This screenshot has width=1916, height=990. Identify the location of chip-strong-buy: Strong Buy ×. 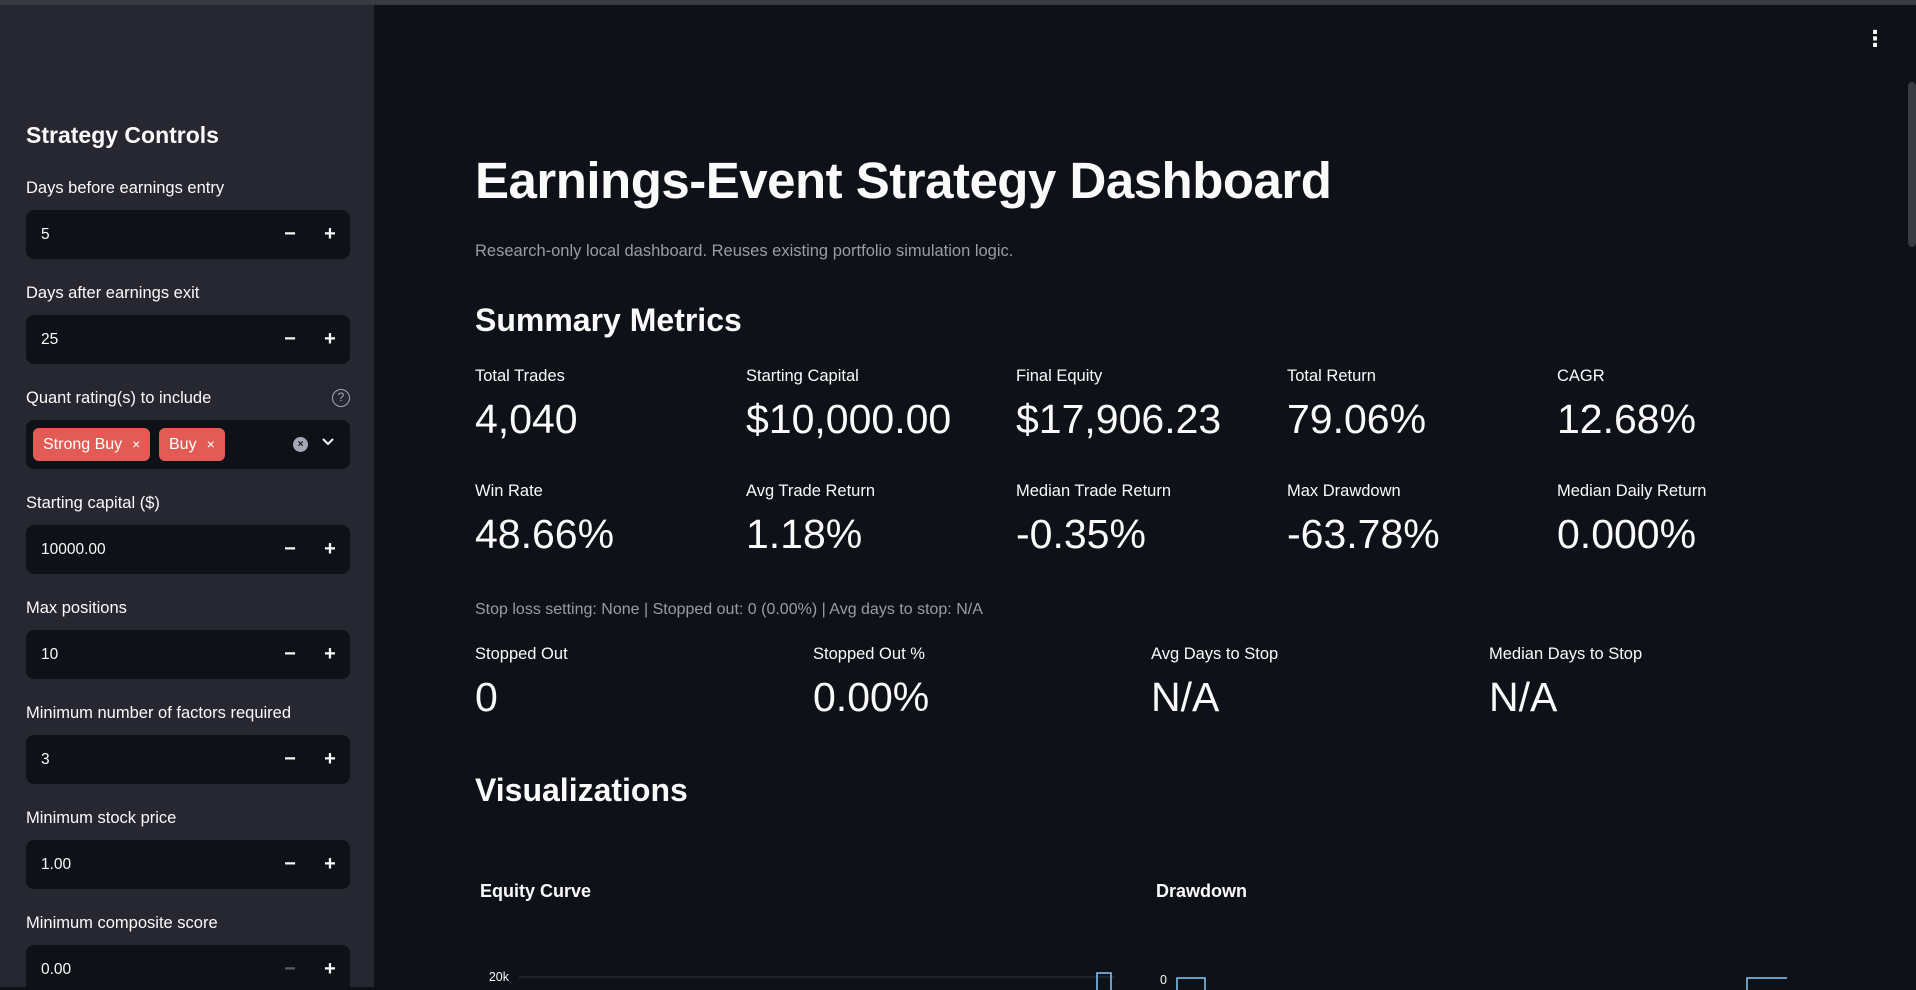
(92, 444).